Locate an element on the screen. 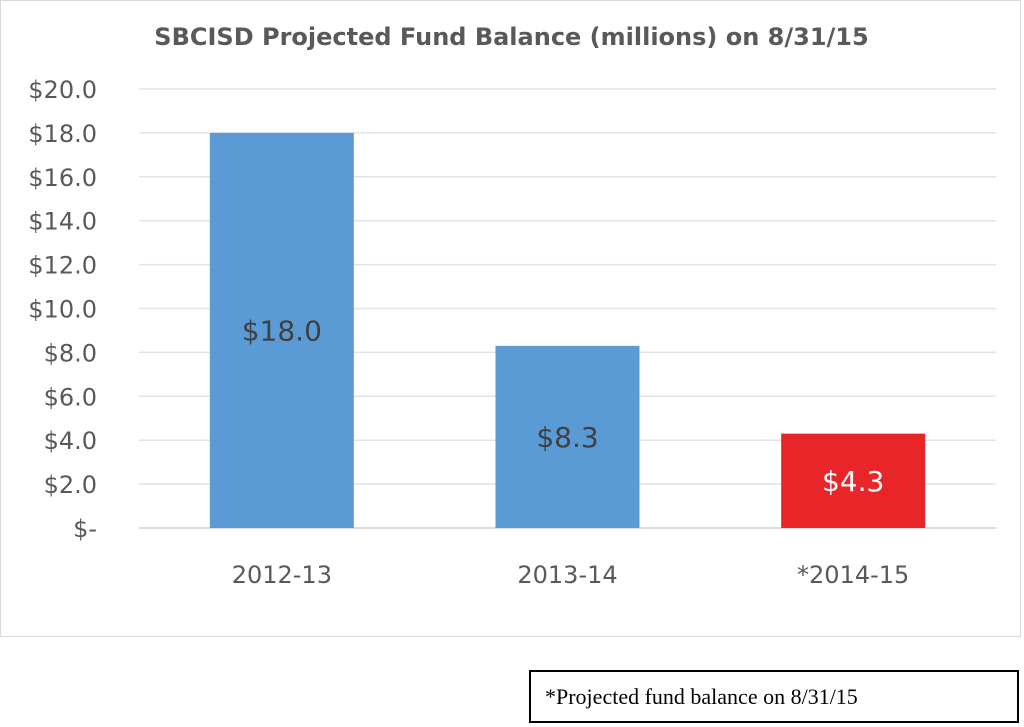 The width and height of the screenshot is (1024, 727). x-tick-label: 2012-13 is located at coordinates (282, 575).